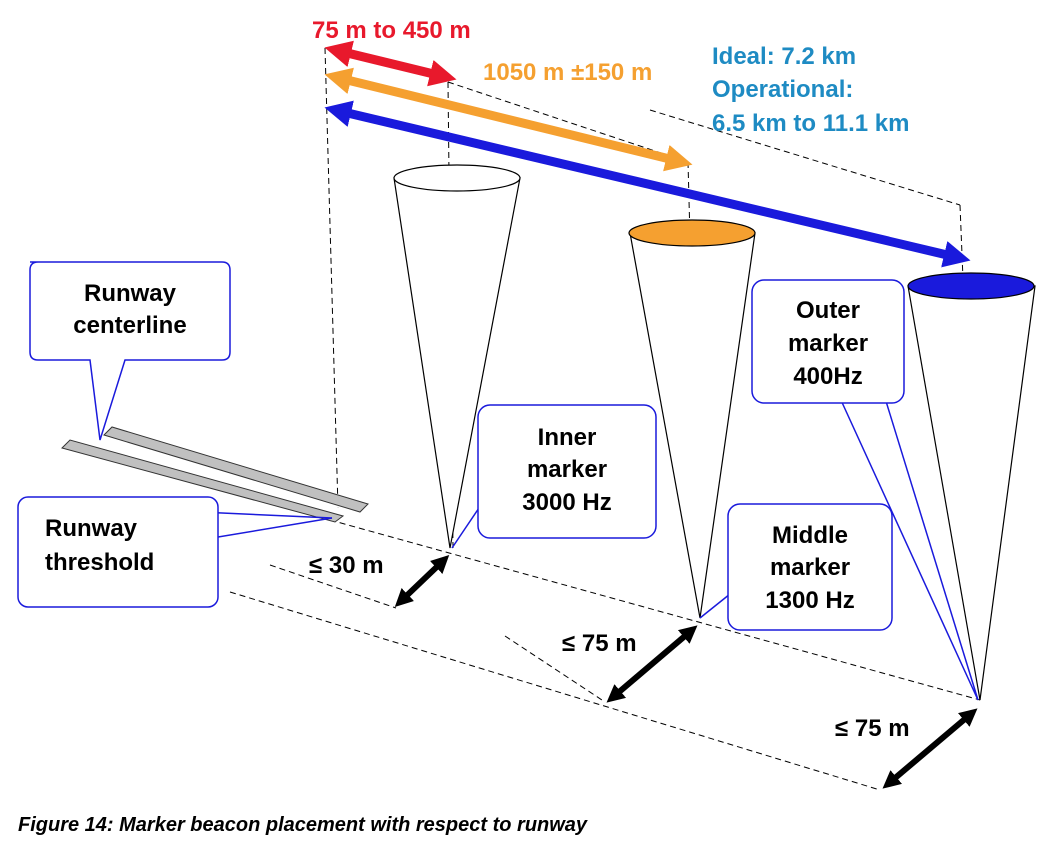 This screenshot has width=1053, height=844. I want to click on outer-marker-cone, so click(971, 486).